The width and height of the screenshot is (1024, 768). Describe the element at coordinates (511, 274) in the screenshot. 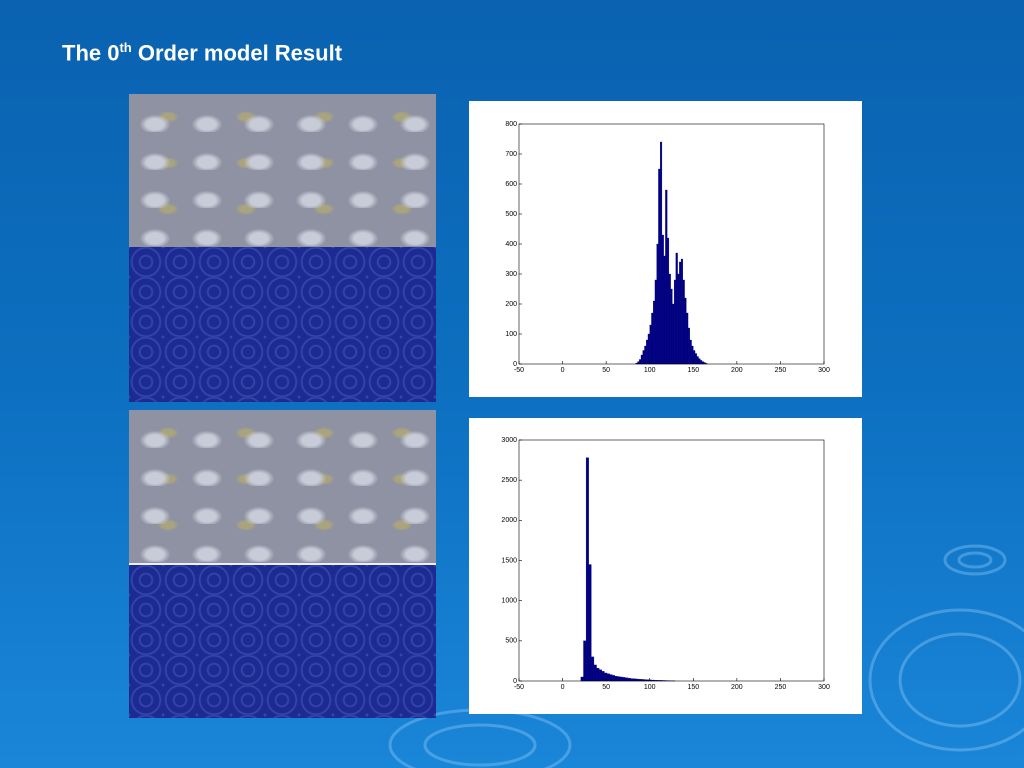

I see `y-tick-label: 300` at that location.